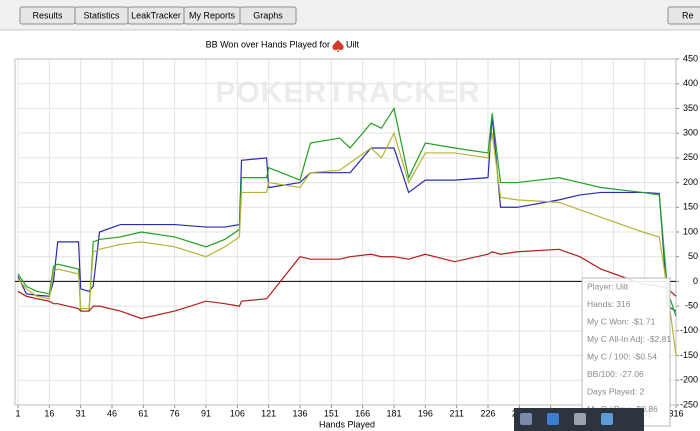 This screenshot has height=431, width=700. I want to click on y-tick-label: -100, so click(689, 330).